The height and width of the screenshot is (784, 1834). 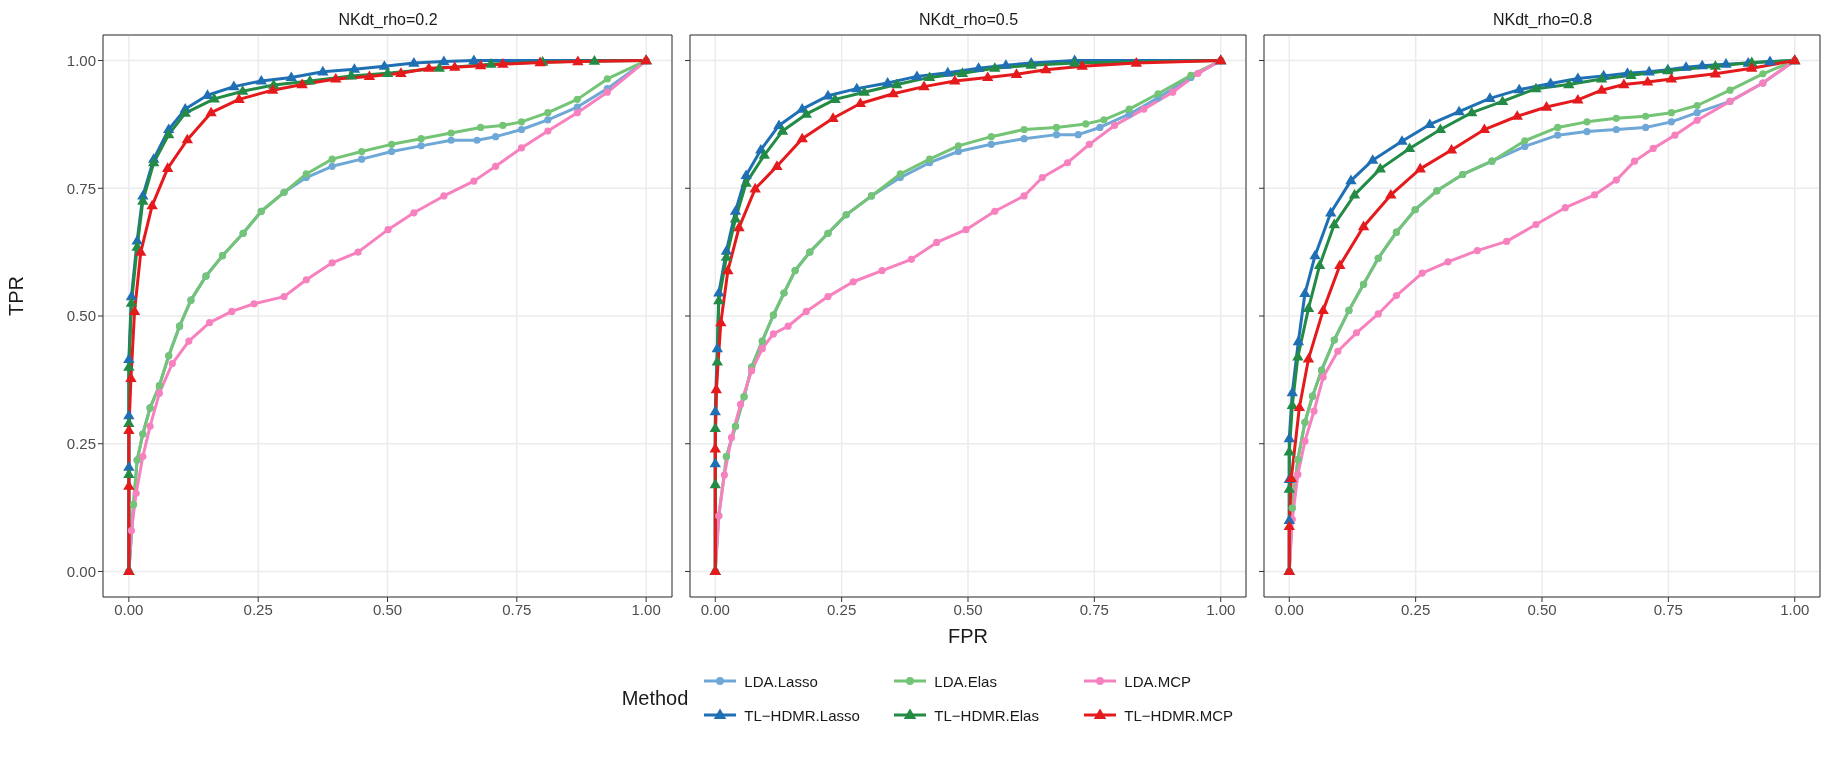 I want to click on legend-label: TL−HDMR.Lasso, so click(x=802, y=715).